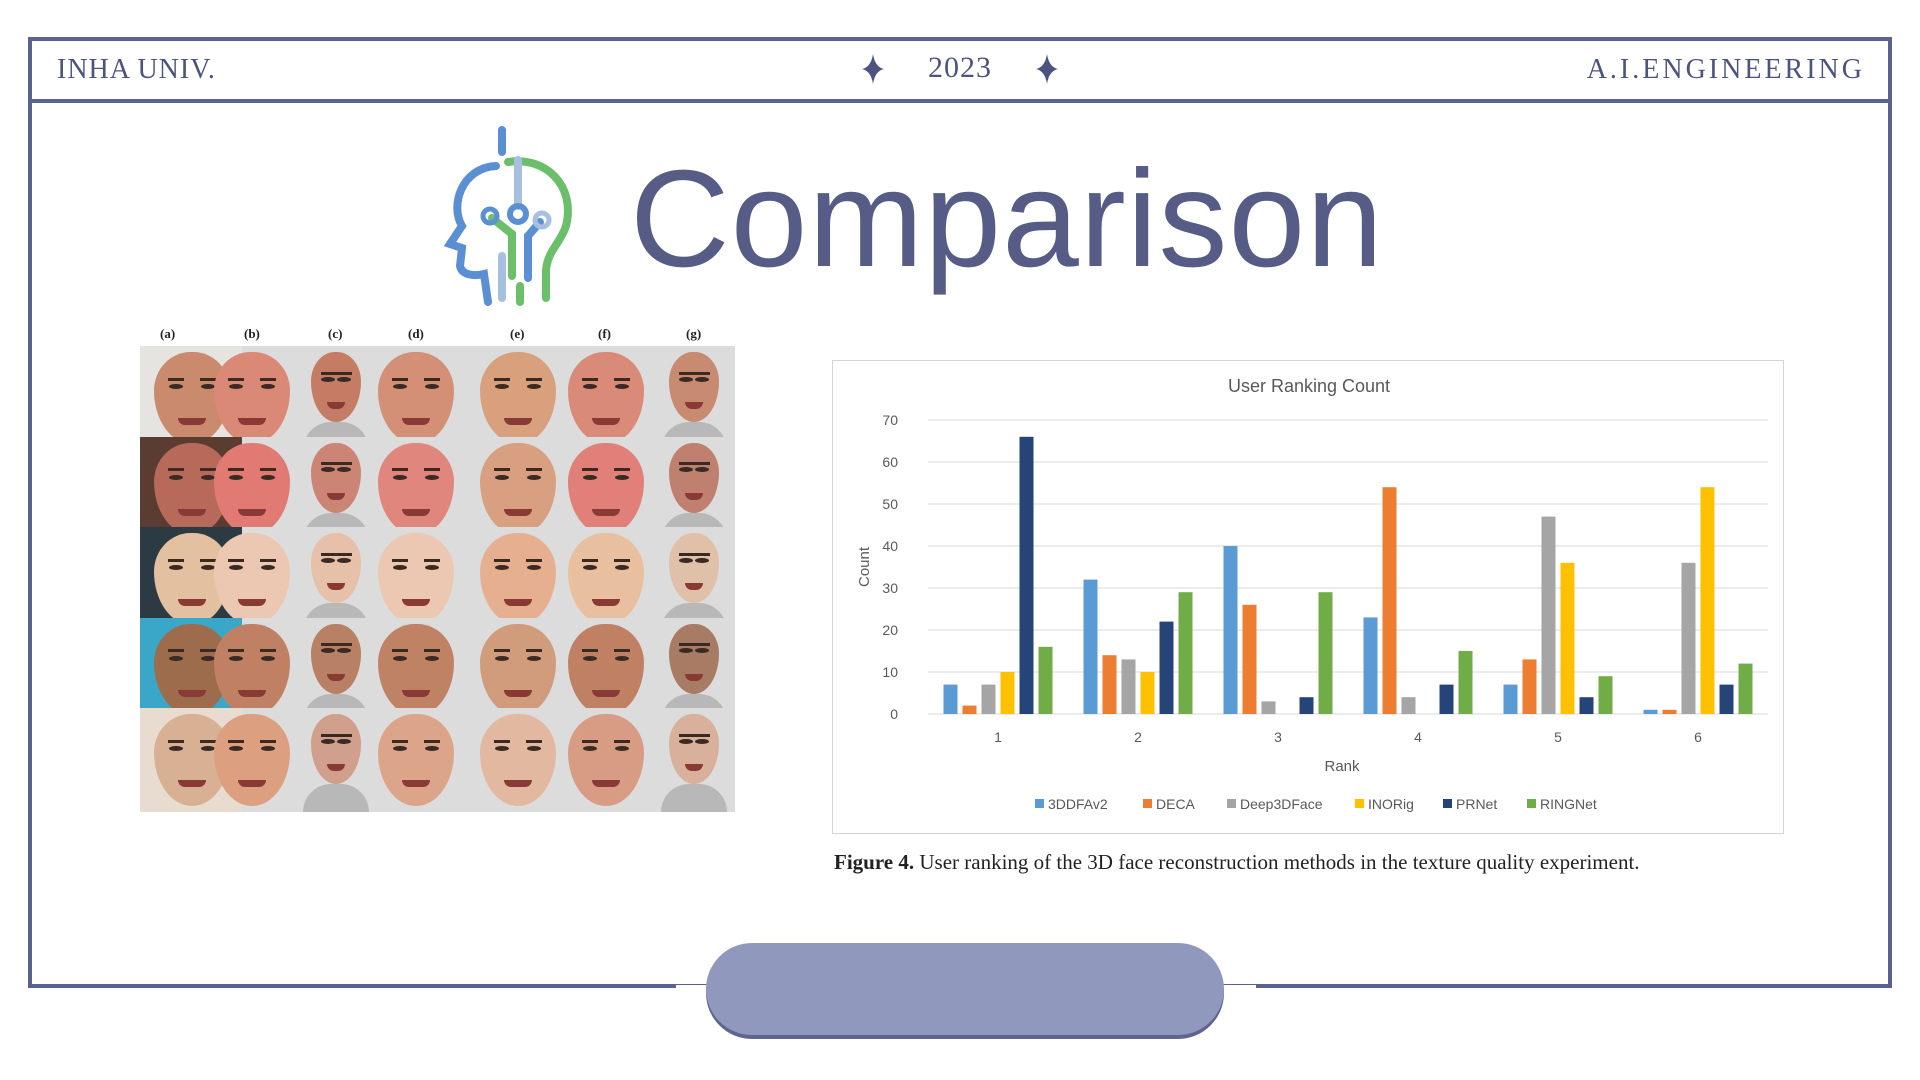  I want to click on x-tick-label: 6, so click(1698, 737).